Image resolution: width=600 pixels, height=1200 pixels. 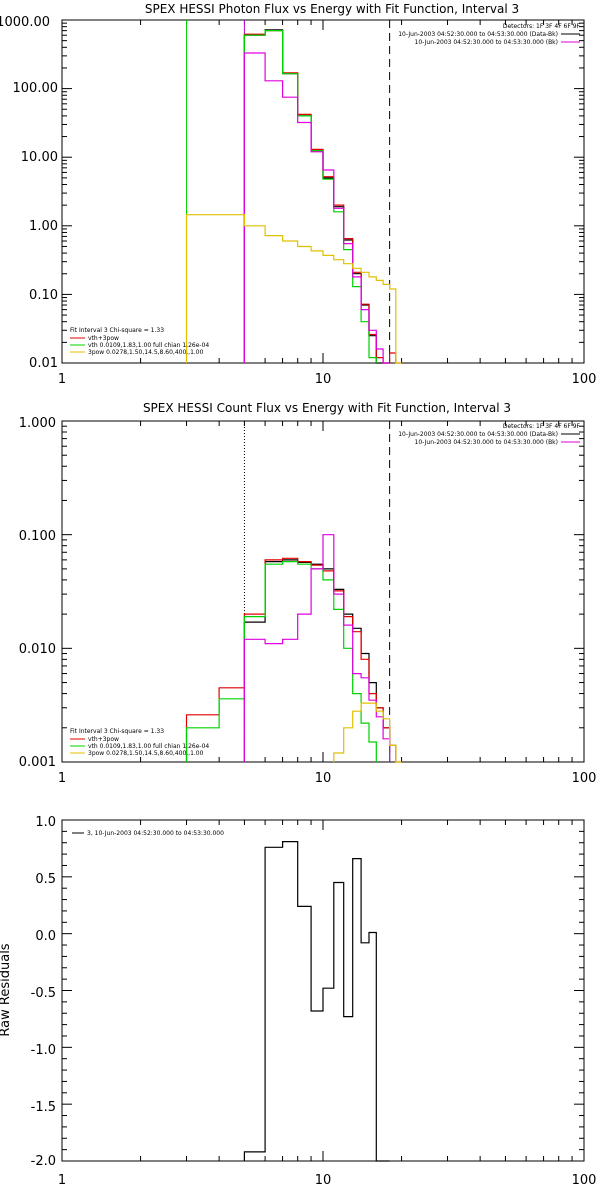 I want to click on panel2-ytick-label: 1.000, so click(x=37, y=423).